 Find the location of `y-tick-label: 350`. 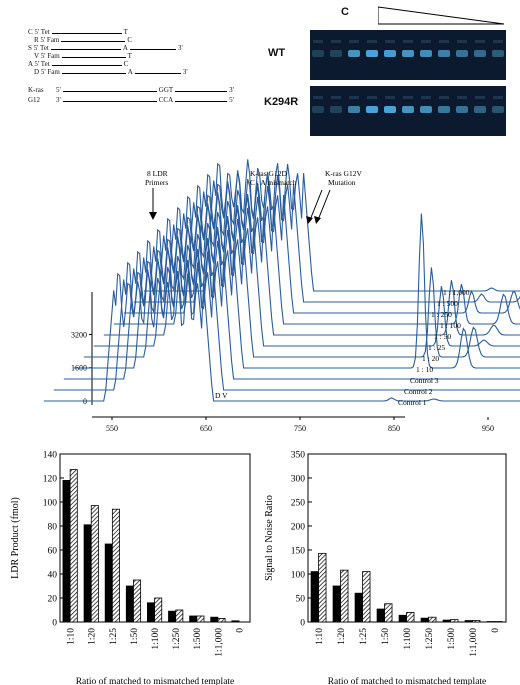

y-tick-label: 350 is located at coordinates (298, 456).